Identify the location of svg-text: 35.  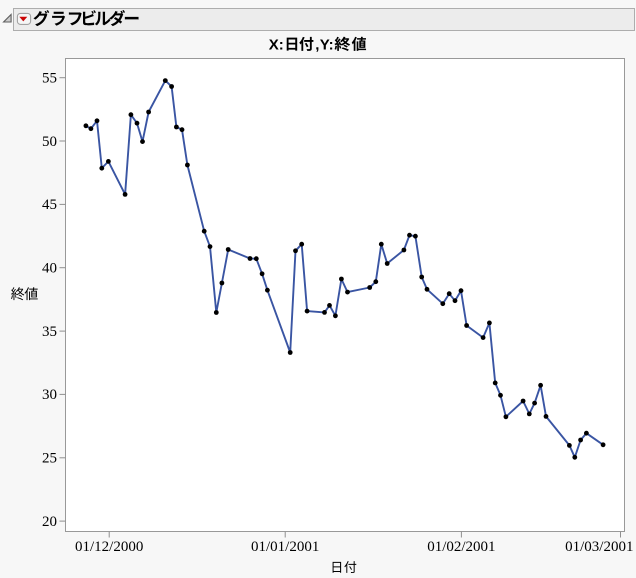
(49, 332).